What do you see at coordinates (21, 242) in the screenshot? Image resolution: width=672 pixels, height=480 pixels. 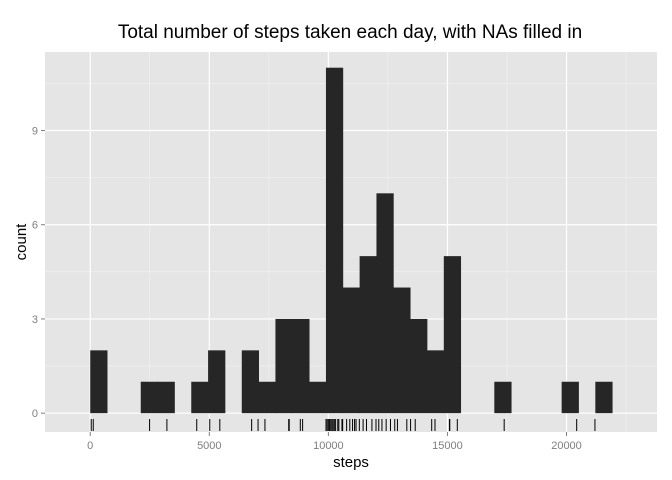 I see `y-axis-title: count` at bounding box center [21, 242].